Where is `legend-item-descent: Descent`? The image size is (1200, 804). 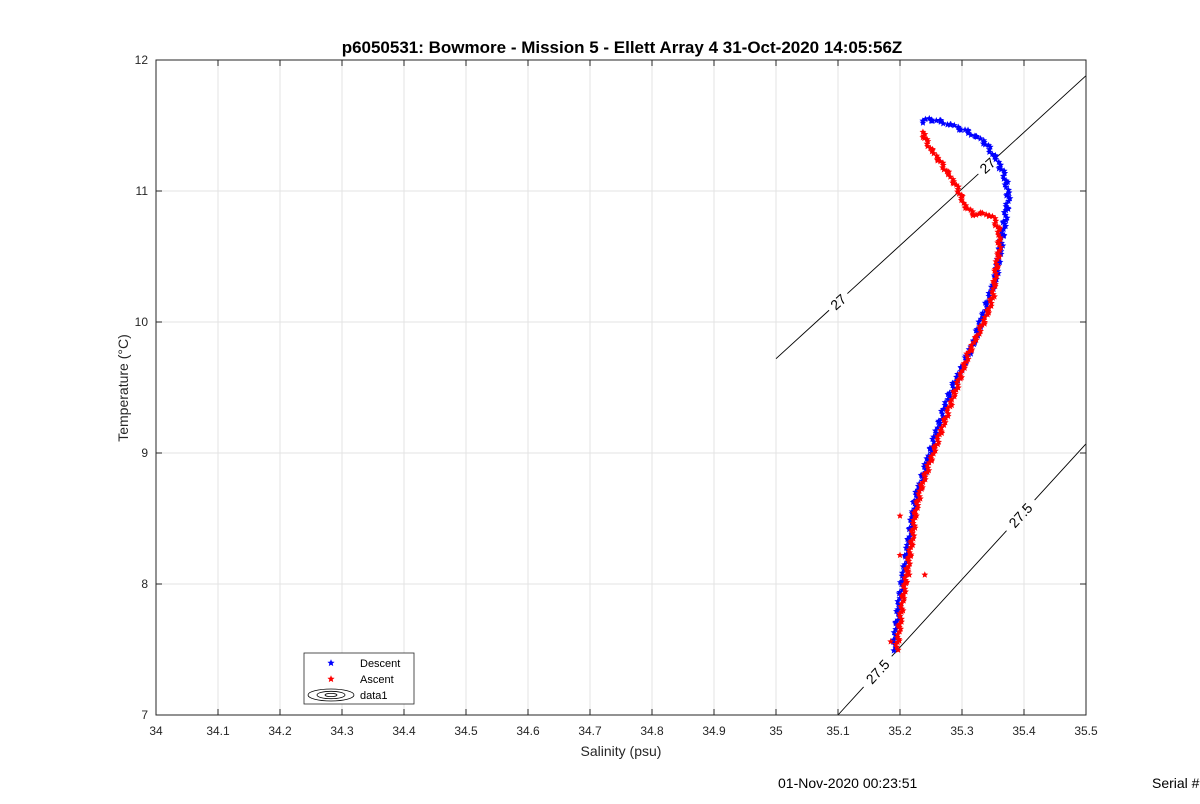
legend-item-descent: Descent is located at coordinates (363, 664).